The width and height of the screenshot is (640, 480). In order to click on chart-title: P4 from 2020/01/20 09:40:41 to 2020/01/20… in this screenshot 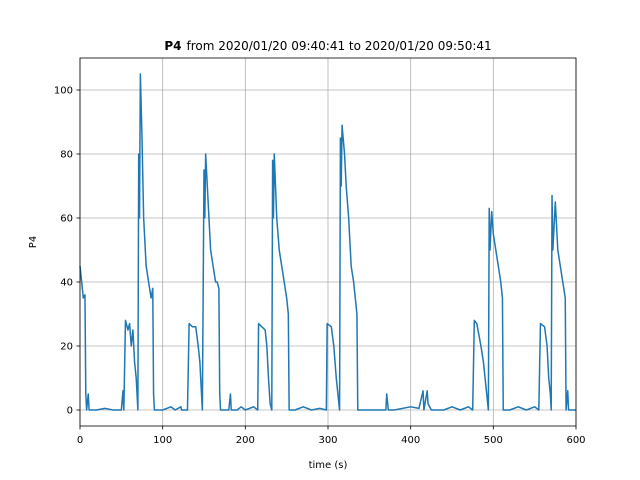, I will do `click(327, 46)`.